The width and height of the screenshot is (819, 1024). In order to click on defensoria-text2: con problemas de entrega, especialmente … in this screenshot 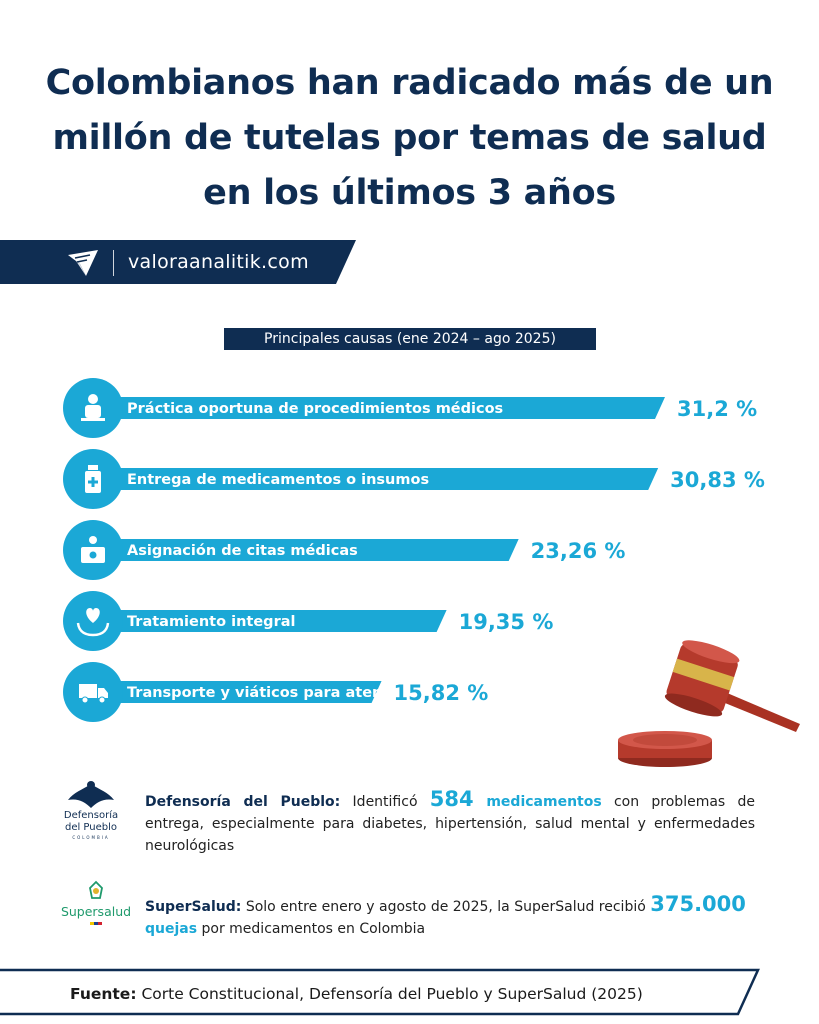, I will do `click(450, 824)`.